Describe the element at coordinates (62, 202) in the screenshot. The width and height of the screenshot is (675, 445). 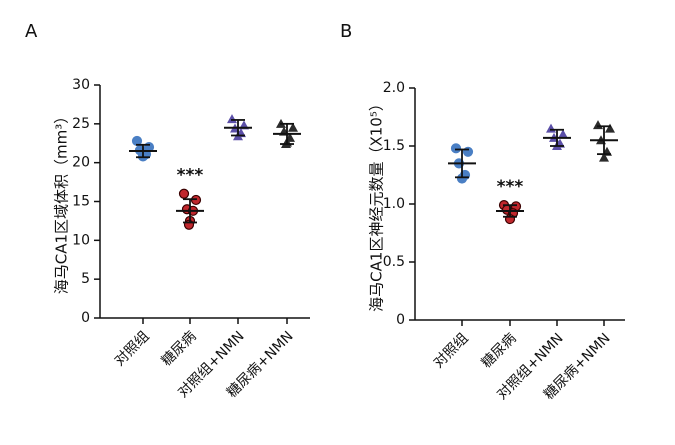
I see `y-axis-label: 海马CA1区域体积（mm³）` at that location.